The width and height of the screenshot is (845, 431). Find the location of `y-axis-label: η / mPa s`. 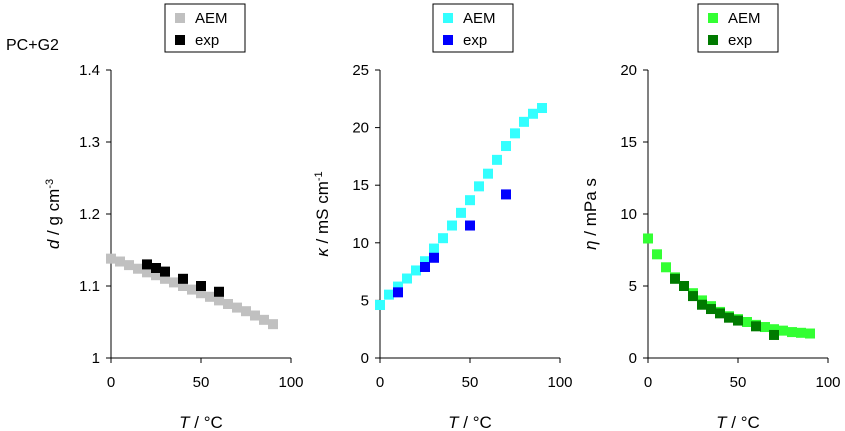

y-axis-label: η / mPa s is located at coordinates (590, 214).